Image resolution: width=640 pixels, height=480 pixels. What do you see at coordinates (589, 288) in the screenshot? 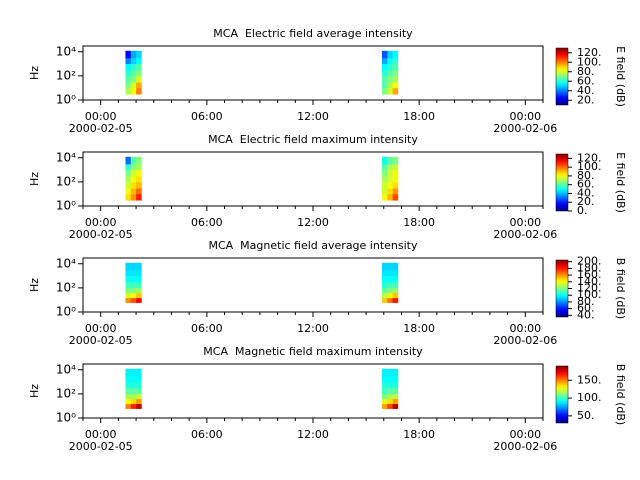
I see `colorbar-tick-label: 120.` at bounding box center [589, 288].